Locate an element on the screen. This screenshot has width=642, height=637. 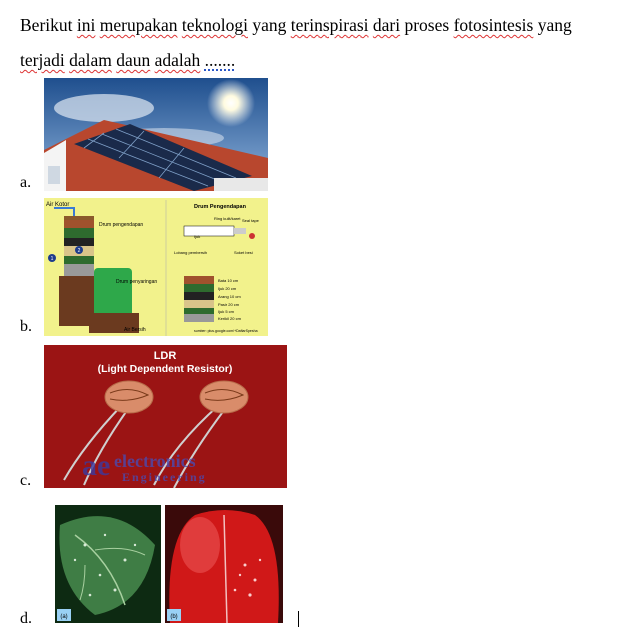
ldr-subtitle: (Light Dependent Resistor) is located at coordinates (165, 369).